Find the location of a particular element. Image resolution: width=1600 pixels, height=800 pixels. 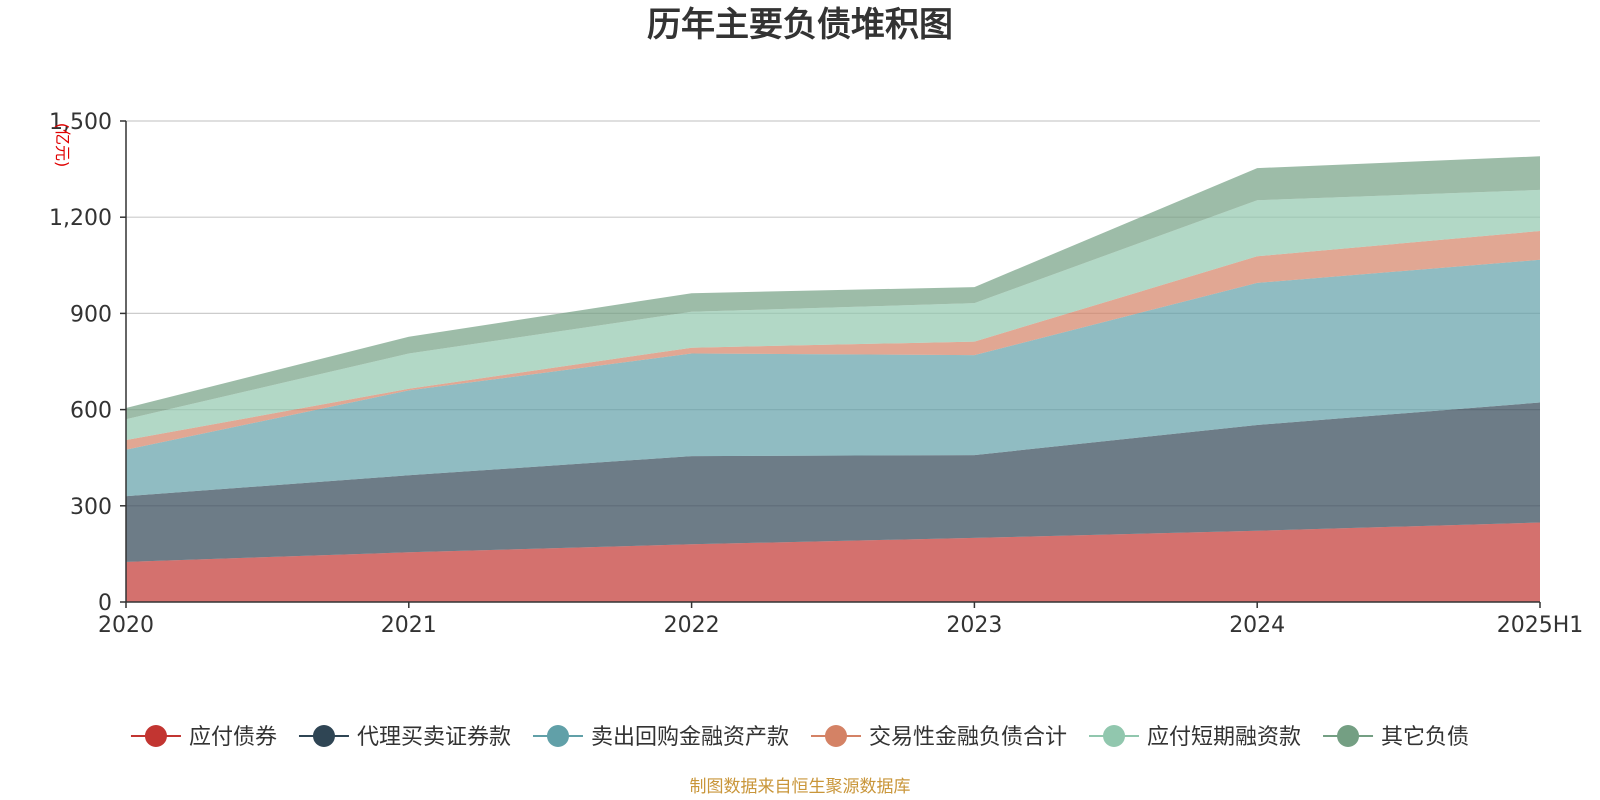

y-tick-label: 900 is located at coordinates (91, 314).